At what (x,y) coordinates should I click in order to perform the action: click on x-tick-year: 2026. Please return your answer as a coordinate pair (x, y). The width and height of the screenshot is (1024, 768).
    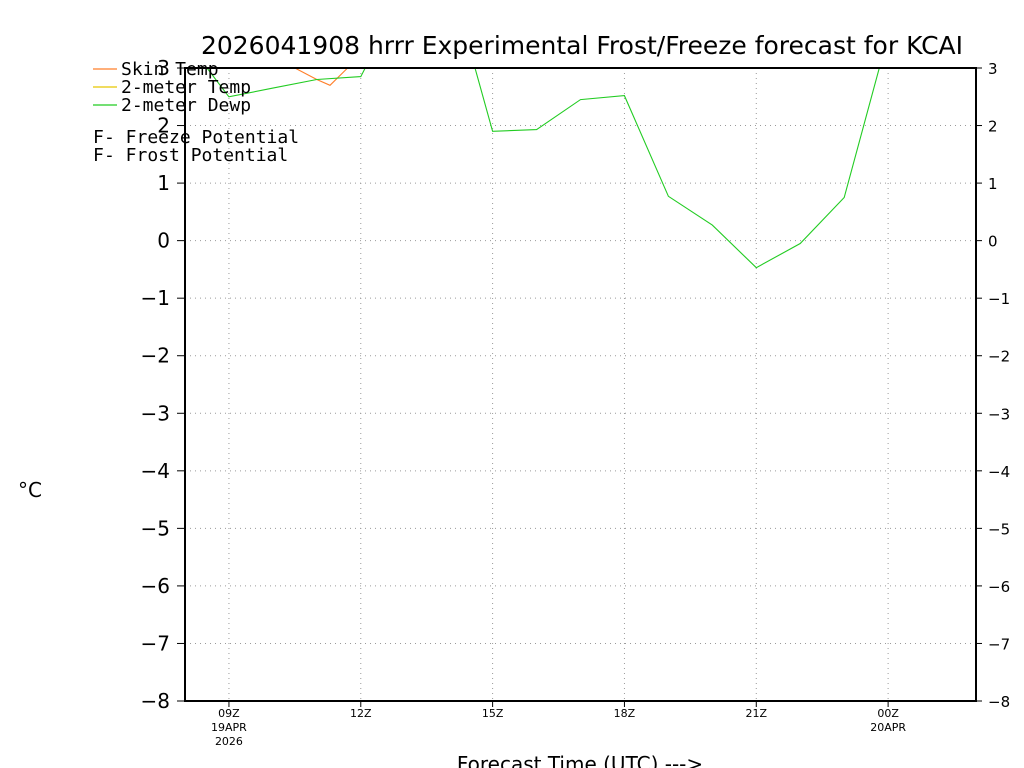
    Looking at the image, I should click on (229, 741).